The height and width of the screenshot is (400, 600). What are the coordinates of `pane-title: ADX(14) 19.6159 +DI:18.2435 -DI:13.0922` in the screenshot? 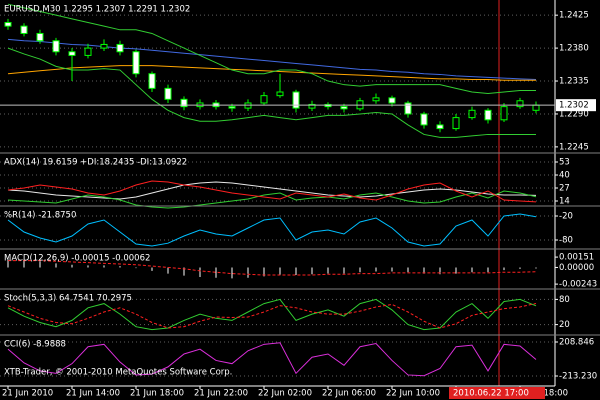 It's located at (95, 163).